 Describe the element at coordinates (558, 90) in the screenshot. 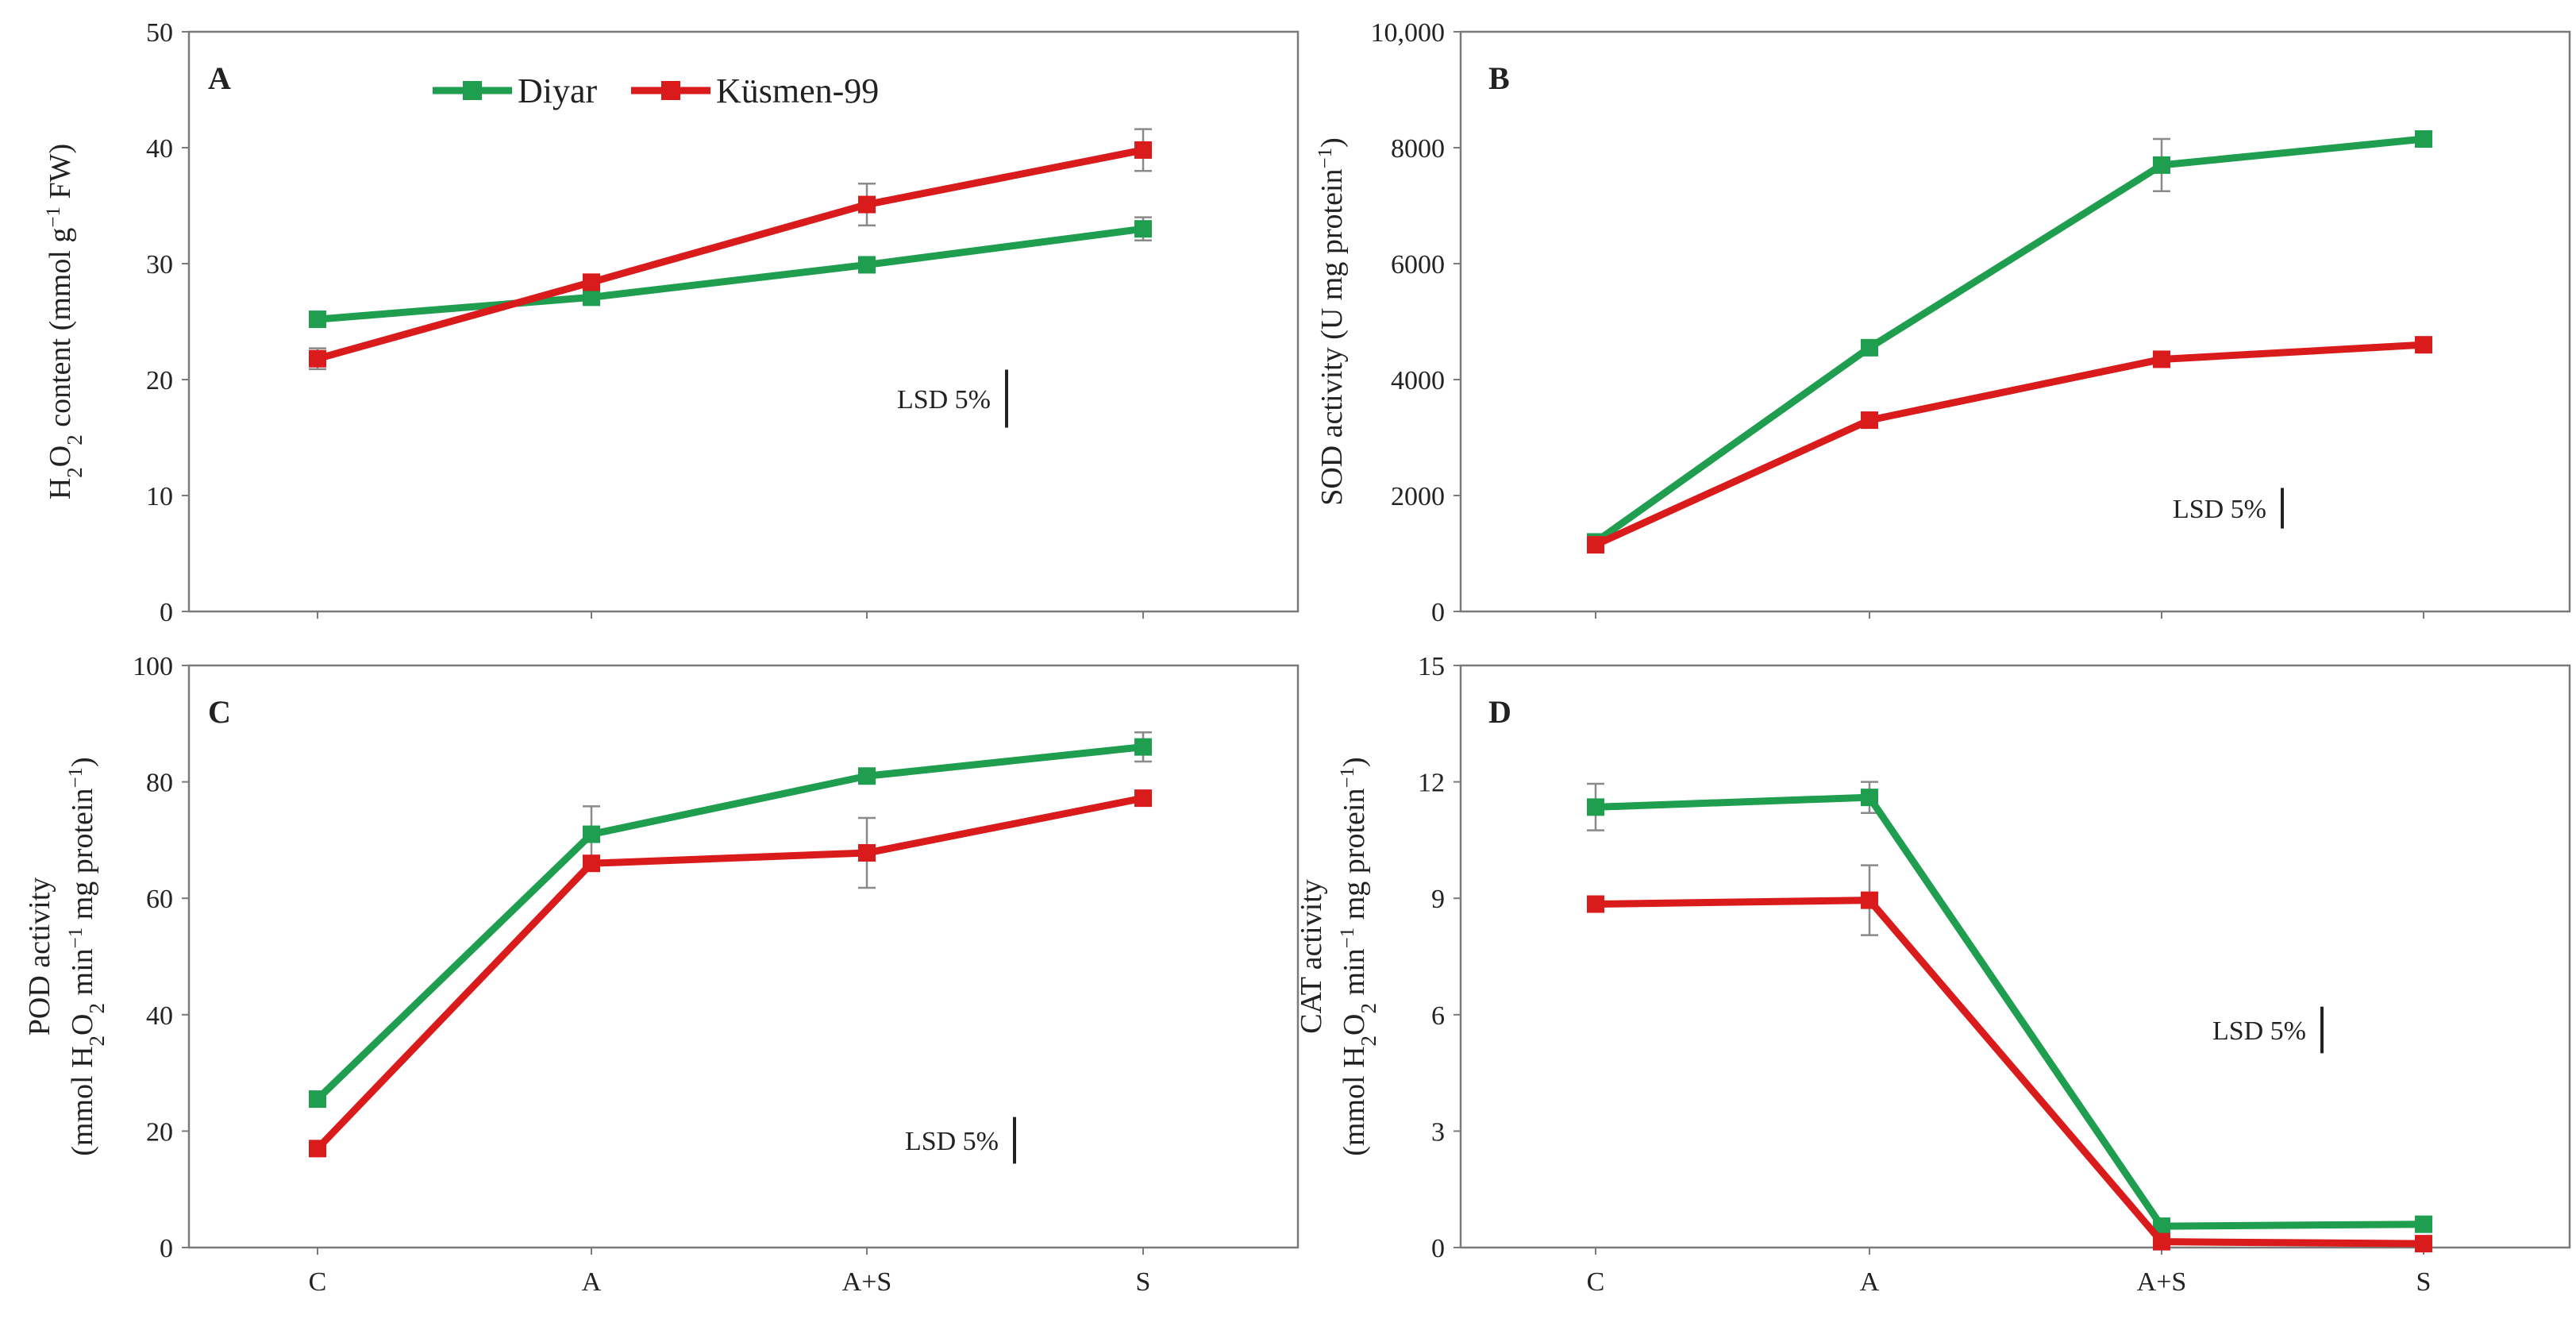

I see `legend-label-diyar: Diyar` at that location.